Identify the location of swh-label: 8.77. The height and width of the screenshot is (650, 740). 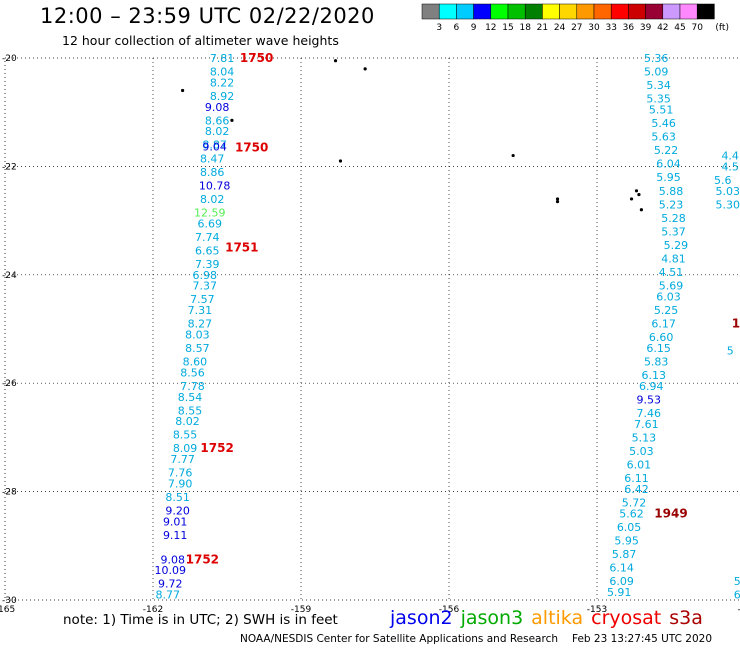
(168, 595).